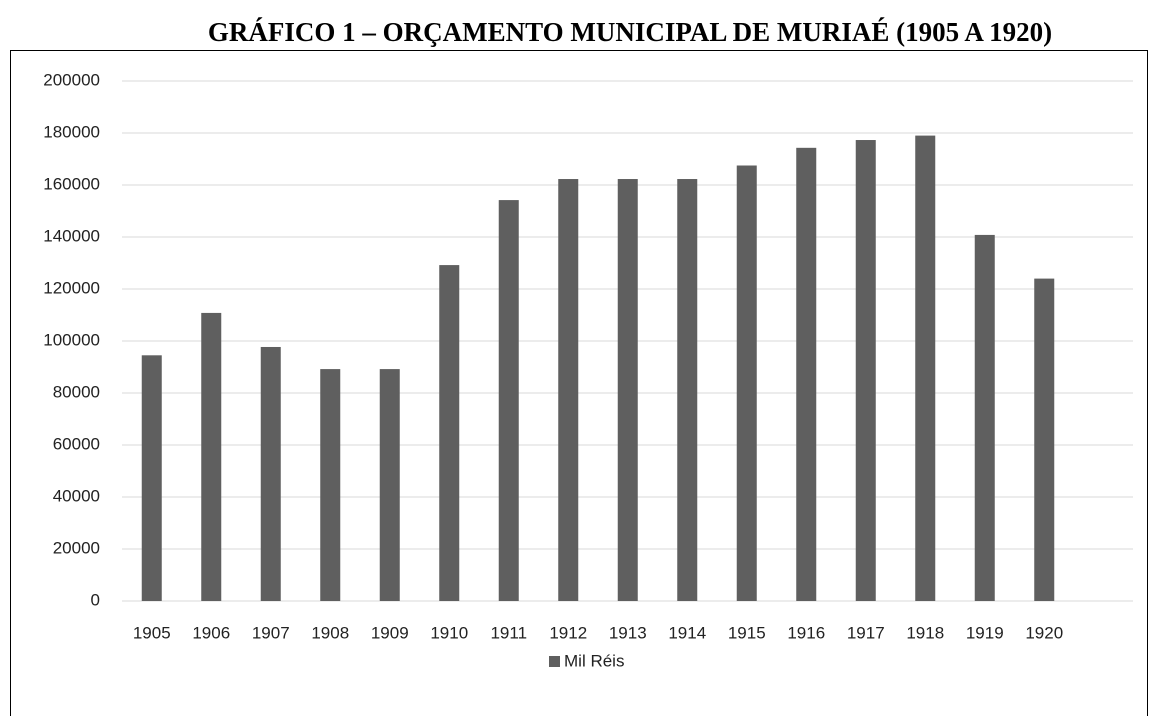 The height and width of the screenshot is (716, 1150). Describe the element at coordinates (95, 599) in the screenshot. I see `y-tick-label: 0` at that location.